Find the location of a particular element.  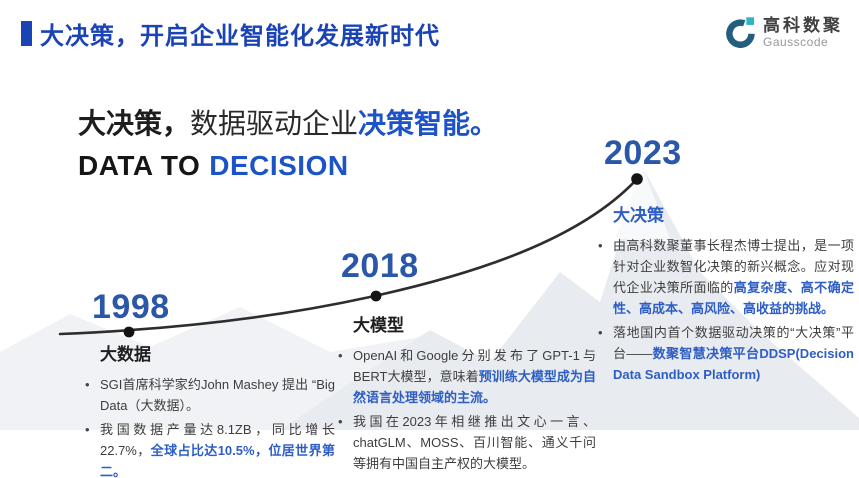

hero-title: 大决策，数据驱动企业决策智能。 is located at coordinates (288, 122).